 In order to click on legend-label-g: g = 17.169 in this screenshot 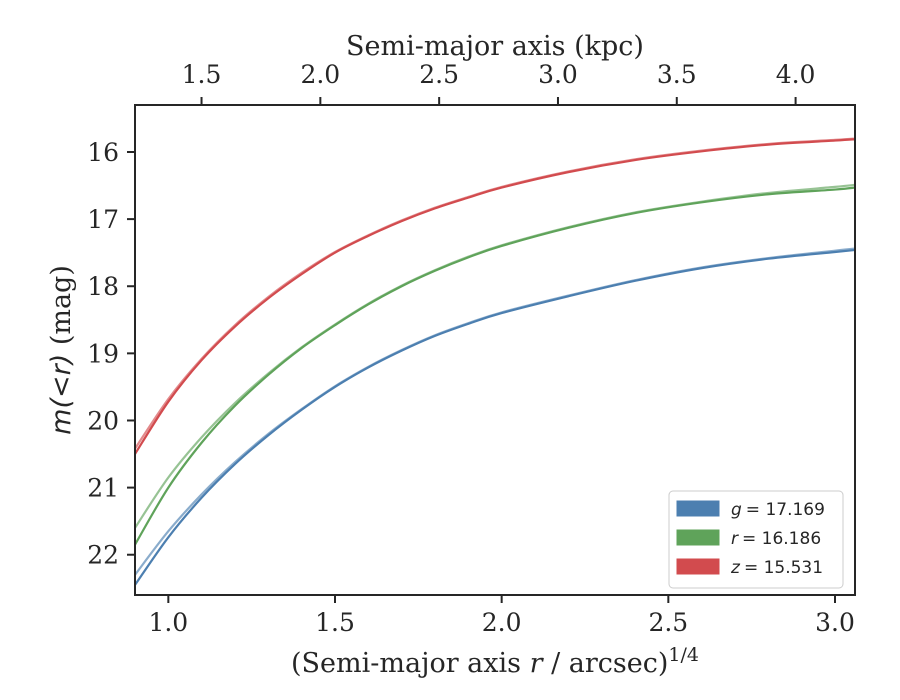, I will do `click(778, 510)`.